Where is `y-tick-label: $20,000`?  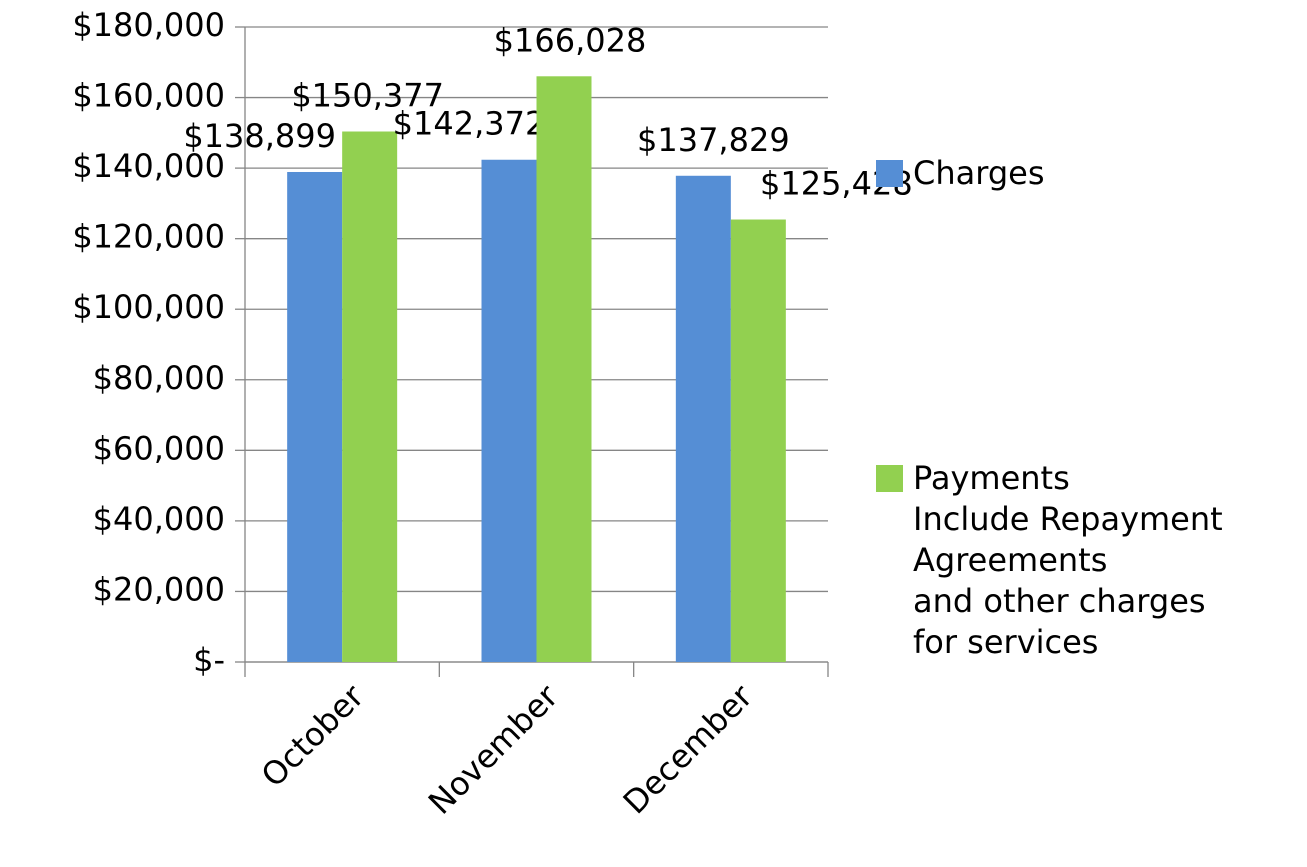
y-tick-label: $20,000 is located at coordinates (159, 589).